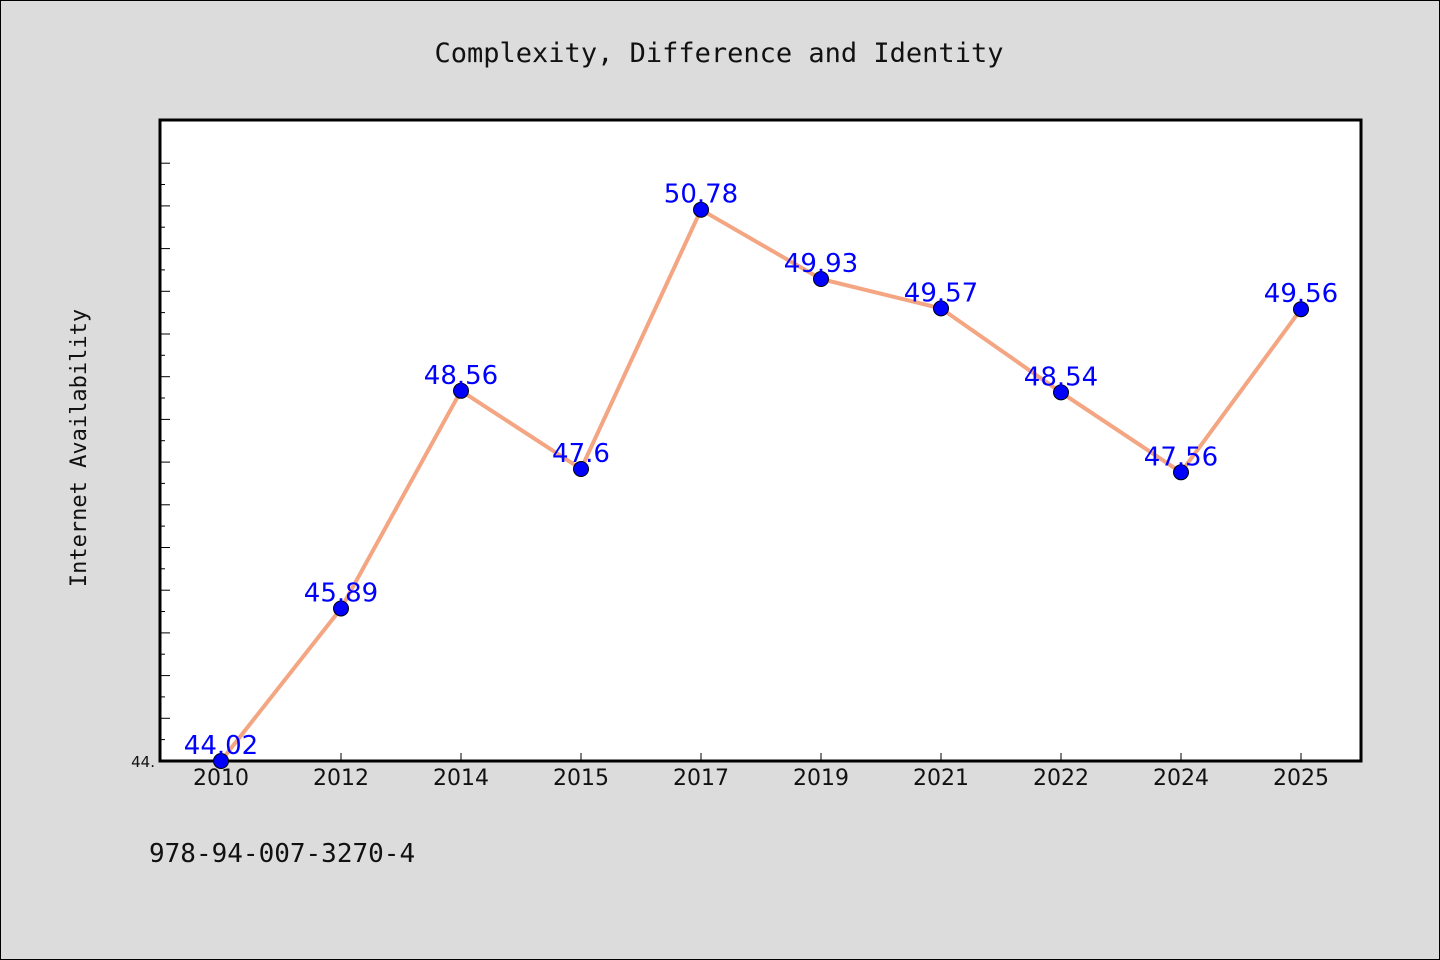 This screenshot has width=1440, height=960. Describe the element at coordinates (1061, 778) in the screenshot. I see `x-tick-label: 2022` at that location.